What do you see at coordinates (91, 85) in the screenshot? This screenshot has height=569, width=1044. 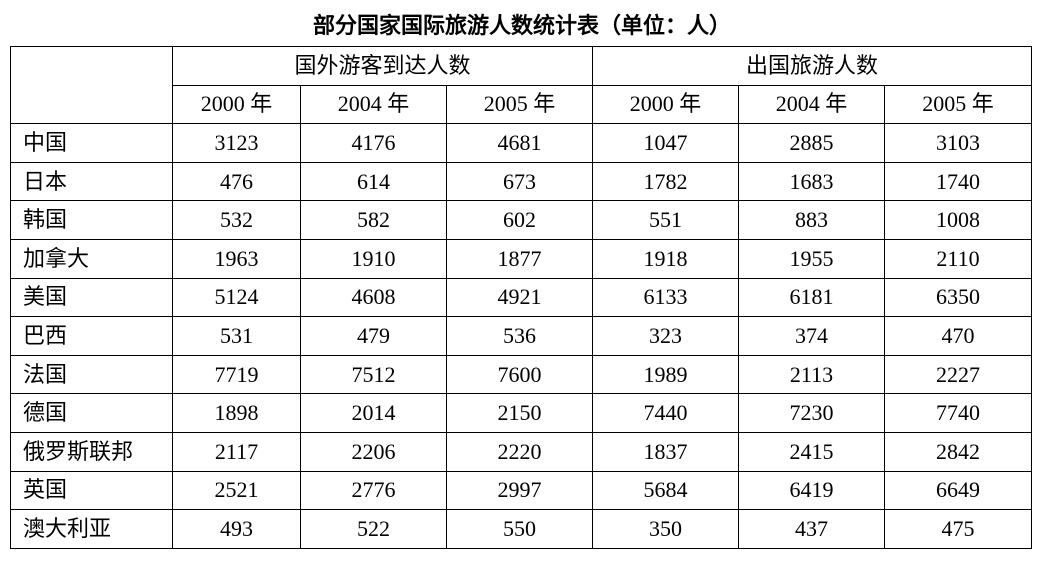 I see `corner-cell` at bounding box center [91, 85].